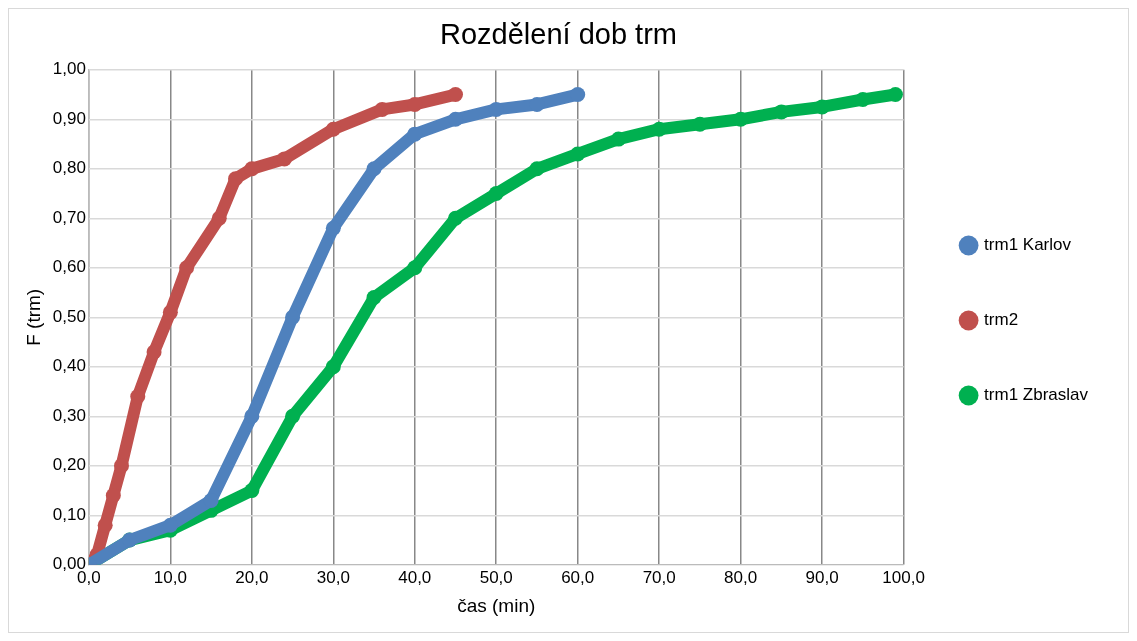  Describe the element at coordinates (558, 34) in the screenshot. I see `chart-title: Rozdělení dob trm` at that location.